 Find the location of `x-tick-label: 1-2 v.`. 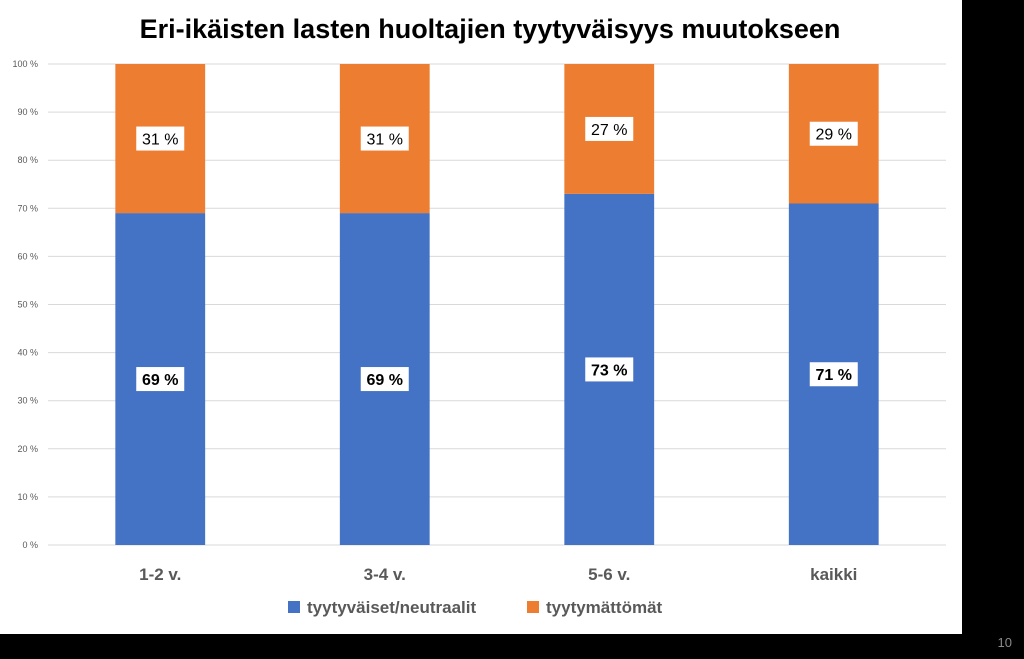

x-tick-label: 1-2 v. is located at coordinates (160, 574).